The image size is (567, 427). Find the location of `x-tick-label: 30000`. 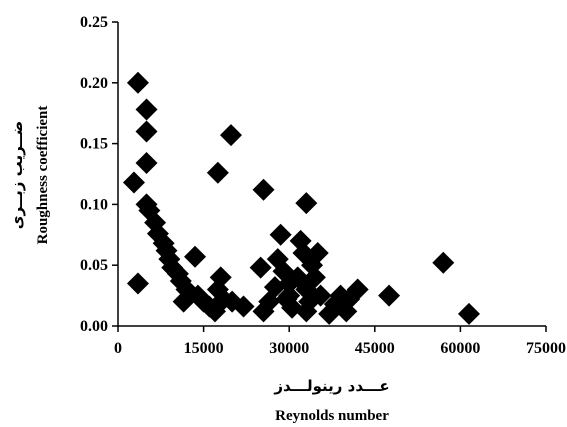

x-tick-label: 30000 is located at coordinates (289, 348).